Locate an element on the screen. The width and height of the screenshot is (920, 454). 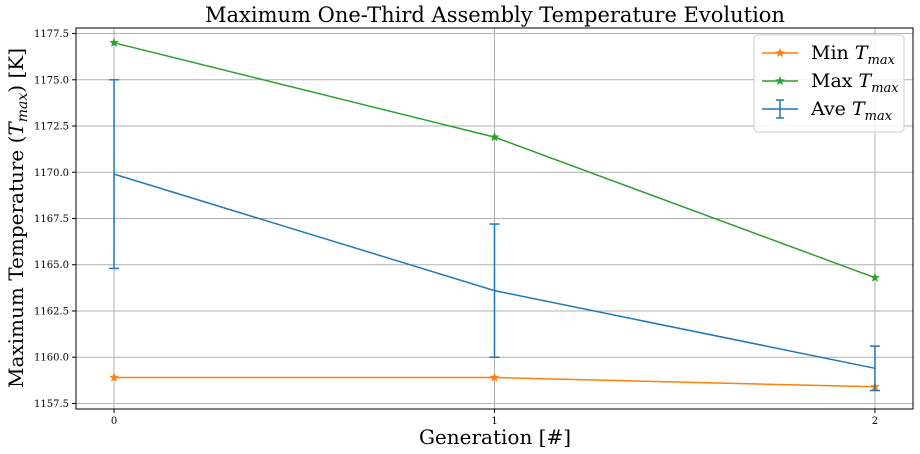
legend-label-name: Max is located at coordinates (835, 81).